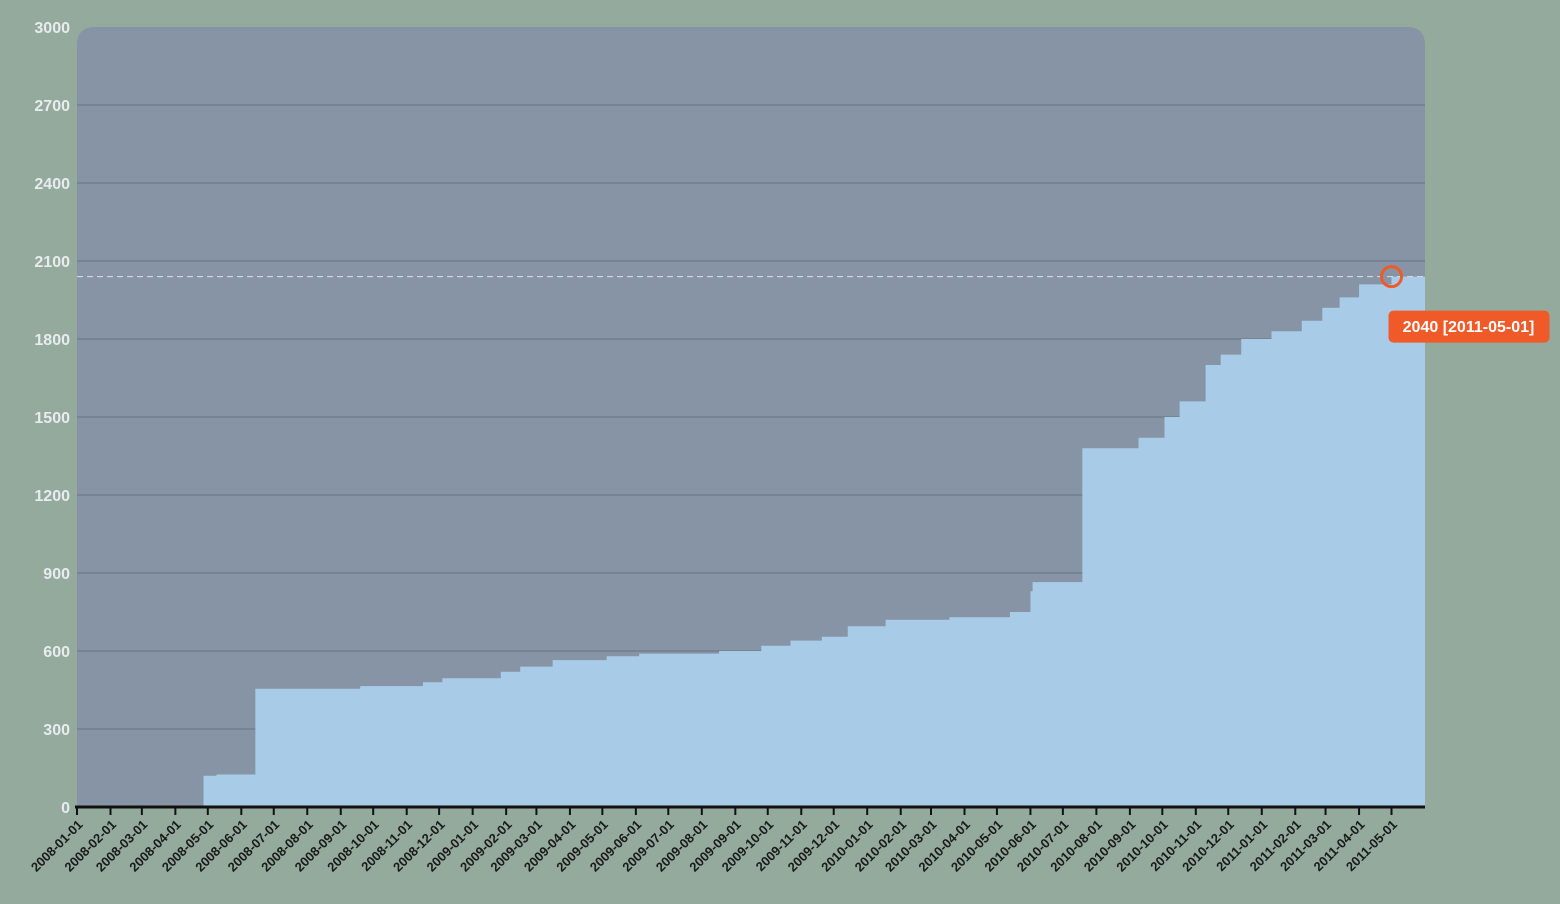 The height and width of the screenshot is (904, 1560). I want to click on y-tick-label: 3000, so click(52, 28).